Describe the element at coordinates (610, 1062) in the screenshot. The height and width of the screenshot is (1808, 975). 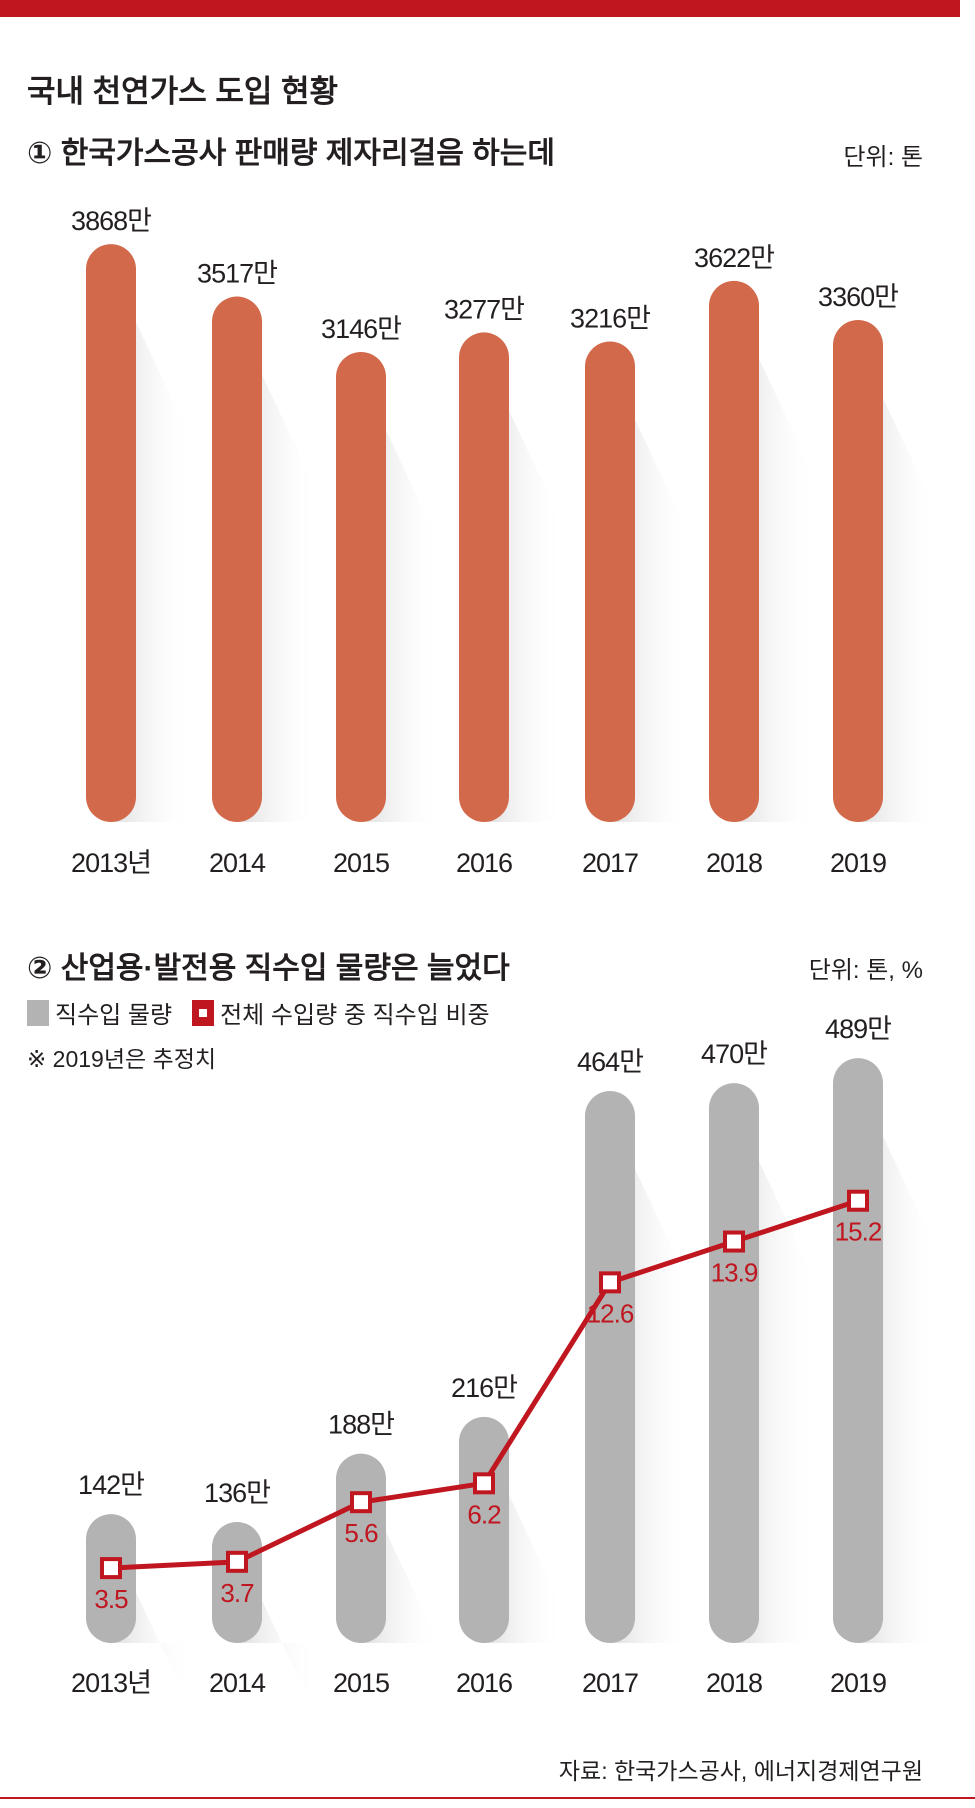
I see `value-label: 464만` at that location.